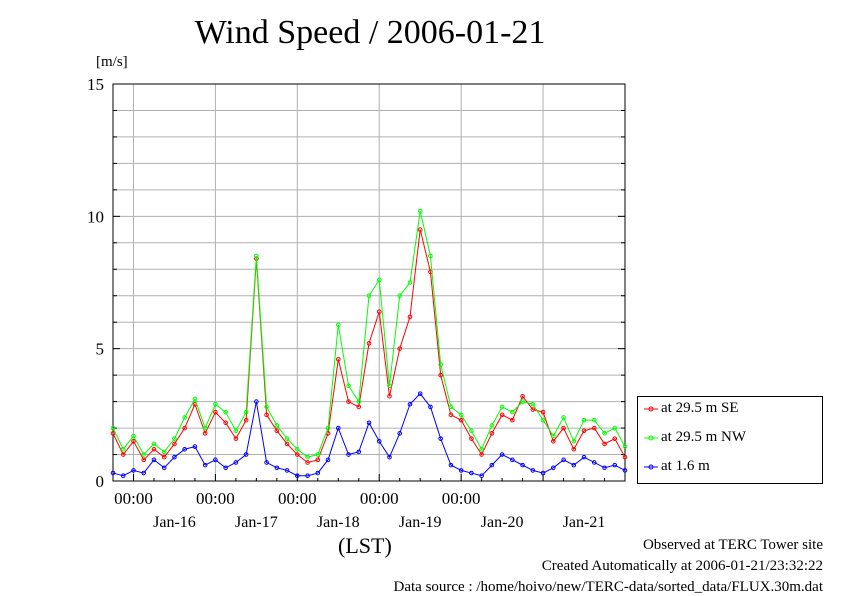 The width and height of the screenshot is (842, 596). What do you see at coordinates (365, 545) in the screenshot?
I see `x-axis-label: (LST)` at bounding box center [365, 545].